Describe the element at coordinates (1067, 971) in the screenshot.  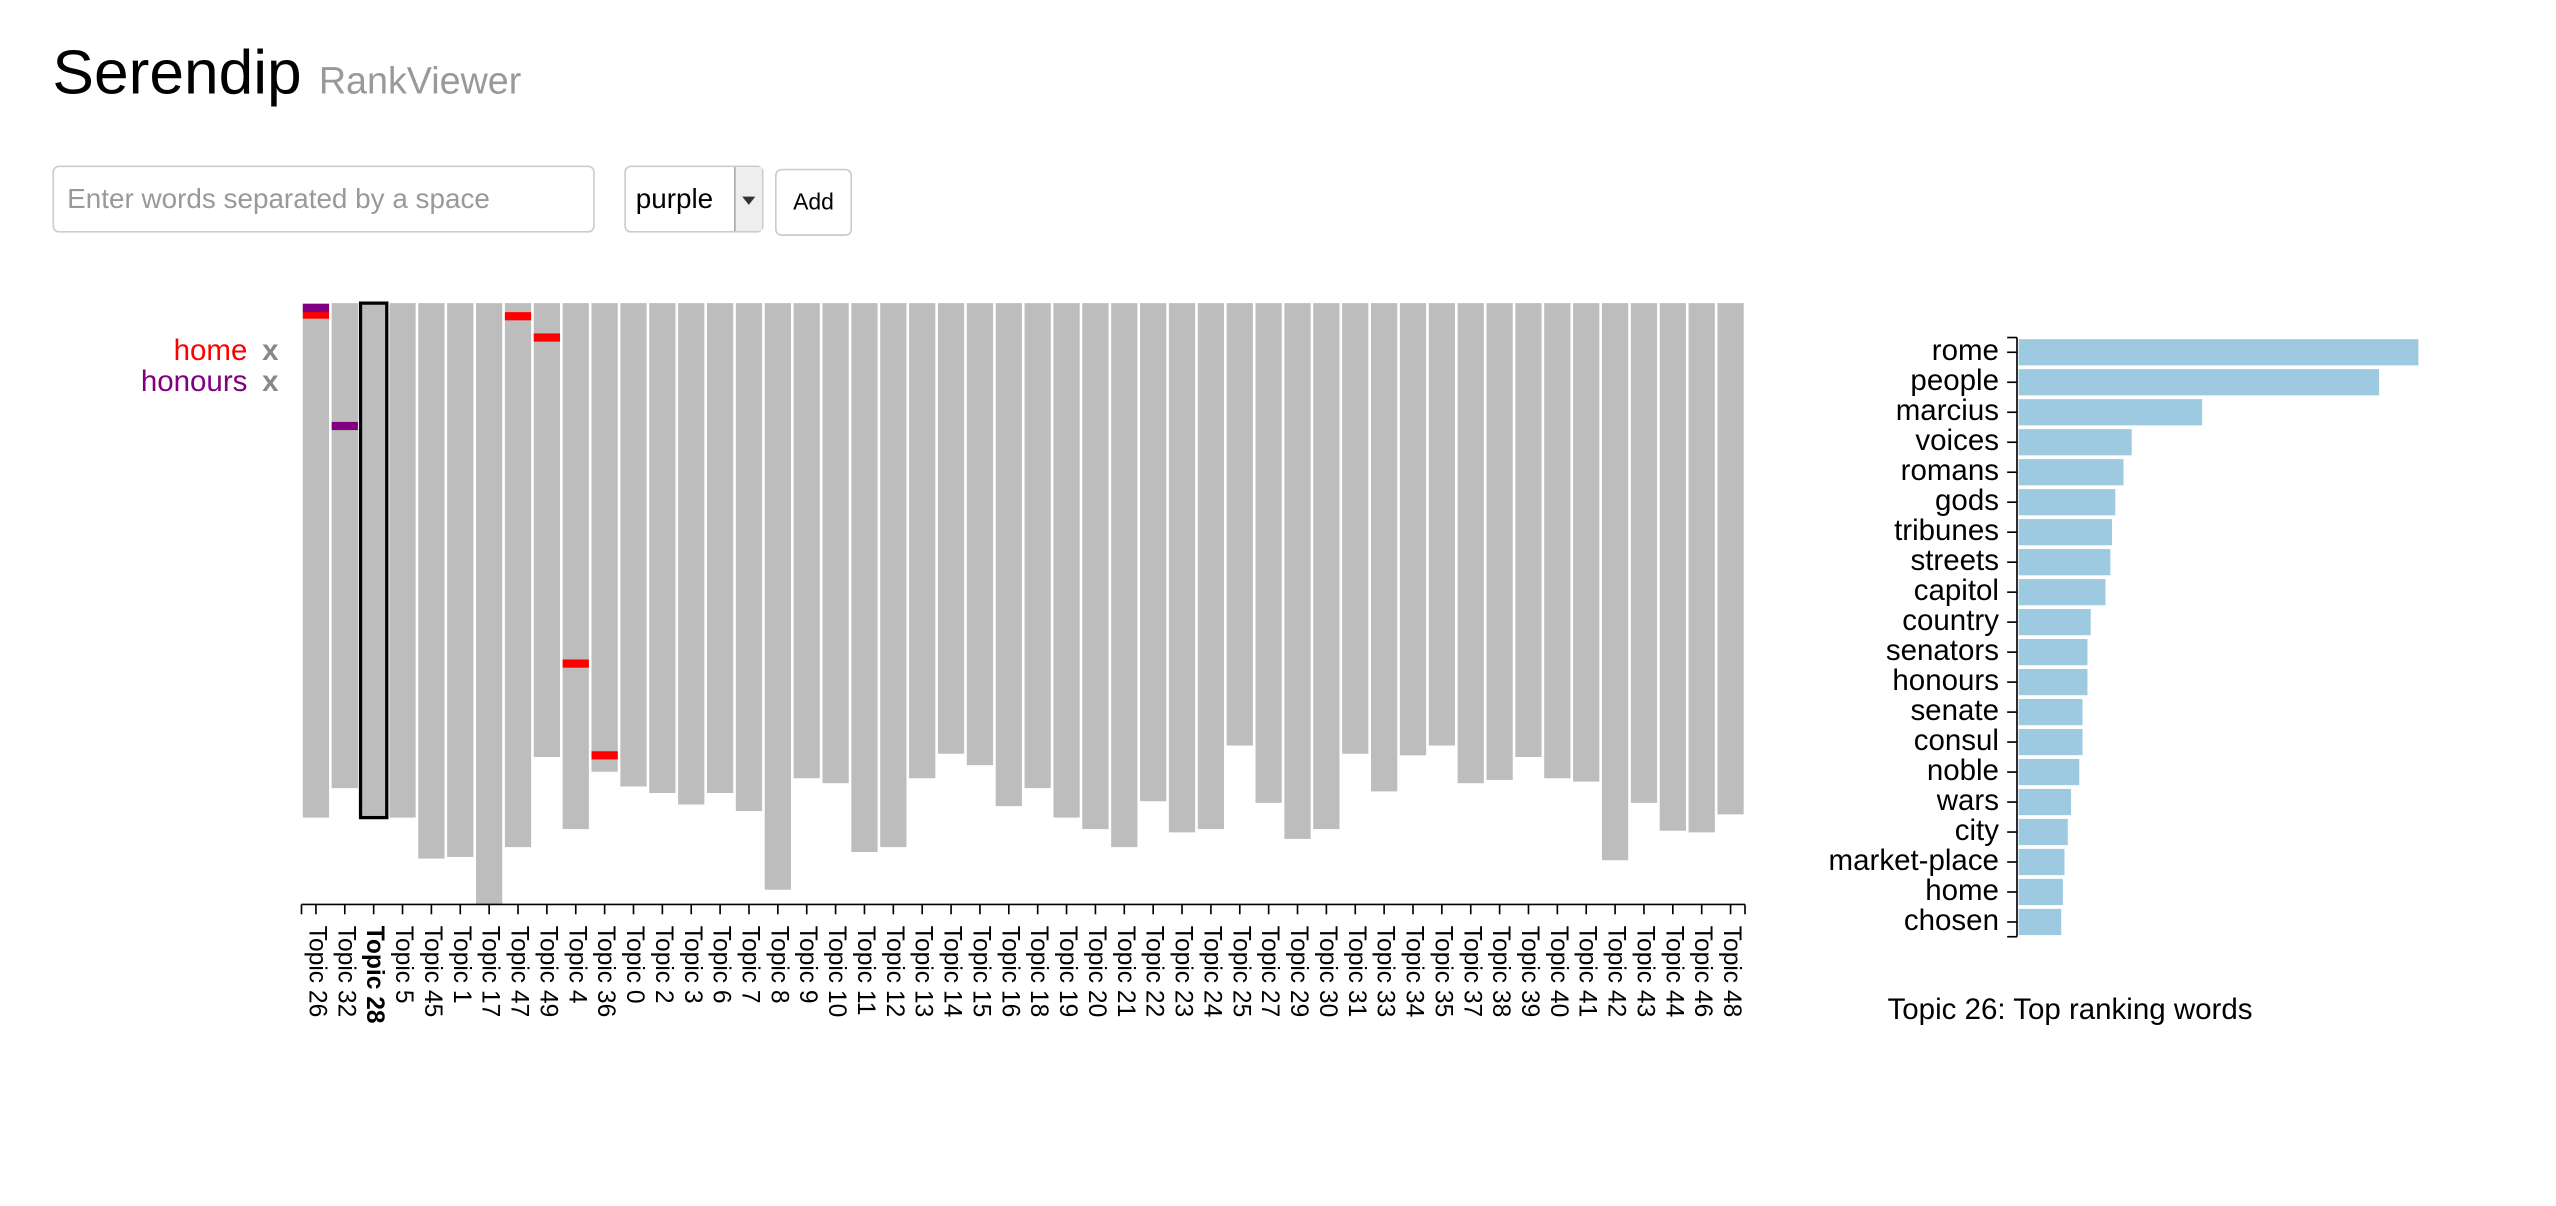
I see `topic-label: Topic 19` at that location.